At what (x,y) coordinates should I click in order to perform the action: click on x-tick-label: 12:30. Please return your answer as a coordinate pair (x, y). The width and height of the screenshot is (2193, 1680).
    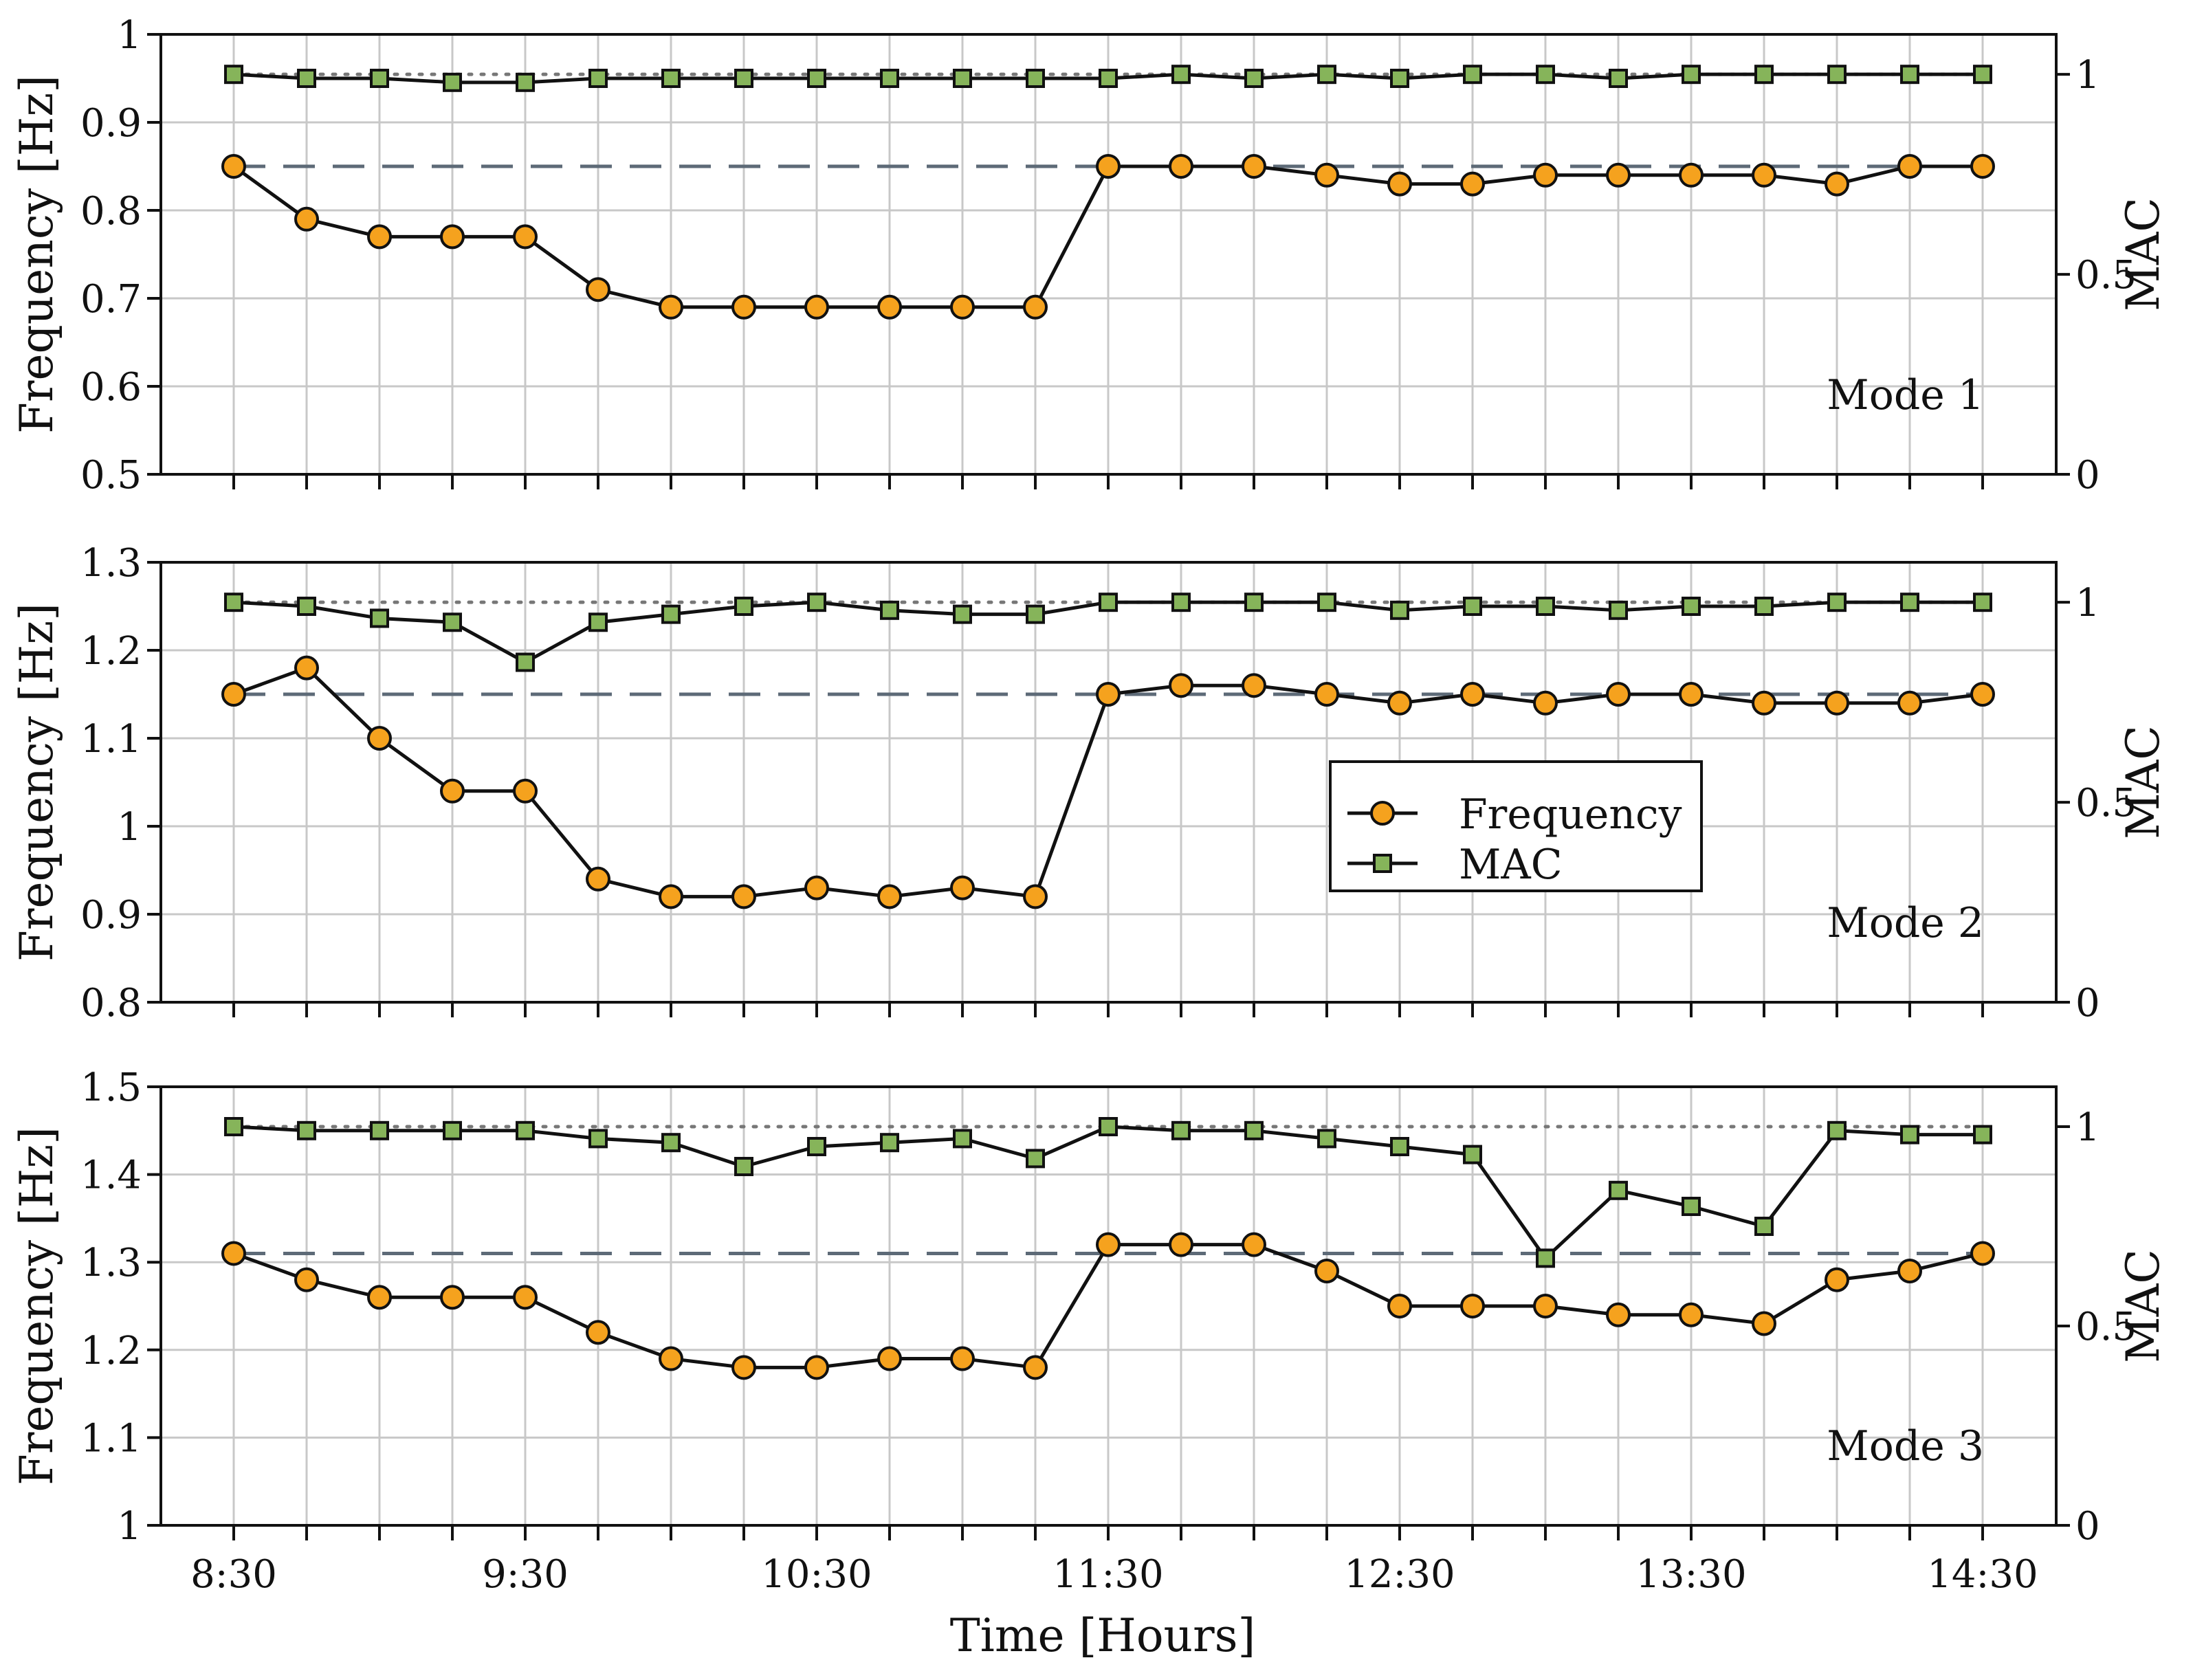
    Looking at the image, I should click on (1399, 1574).